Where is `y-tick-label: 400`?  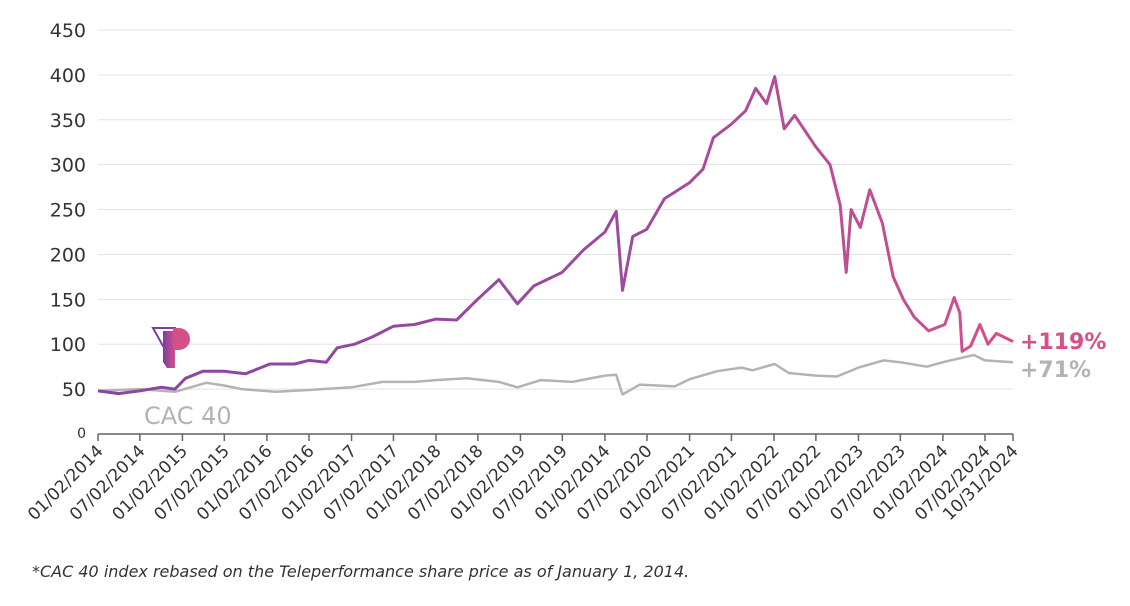 y-tick-label: 400 is located at coordinates (68, 76).